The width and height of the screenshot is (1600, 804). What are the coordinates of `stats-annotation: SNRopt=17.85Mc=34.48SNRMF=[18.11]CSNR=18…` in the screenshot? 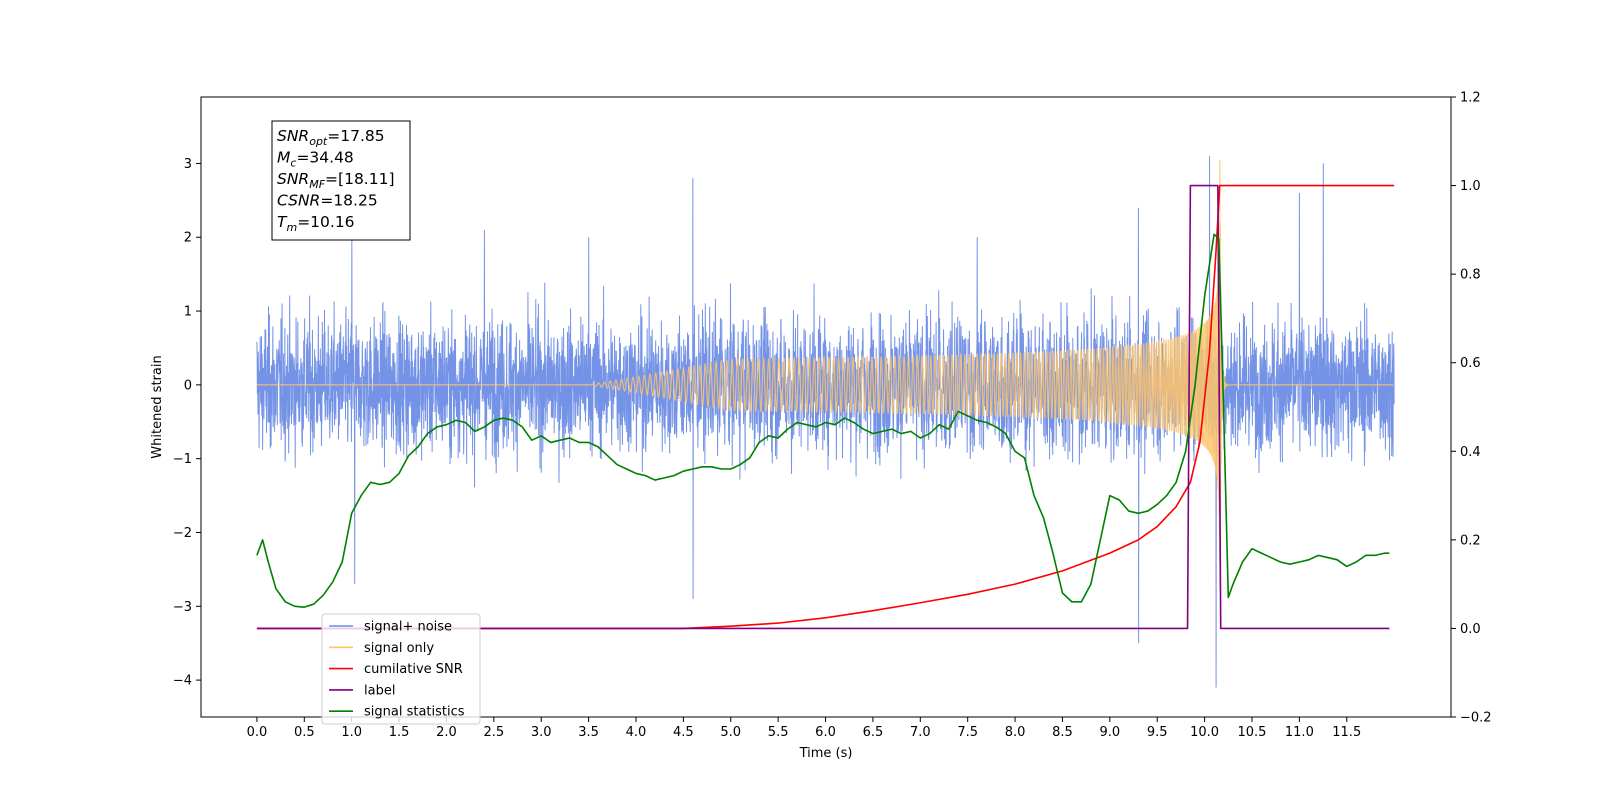 It's located at (341, 180).